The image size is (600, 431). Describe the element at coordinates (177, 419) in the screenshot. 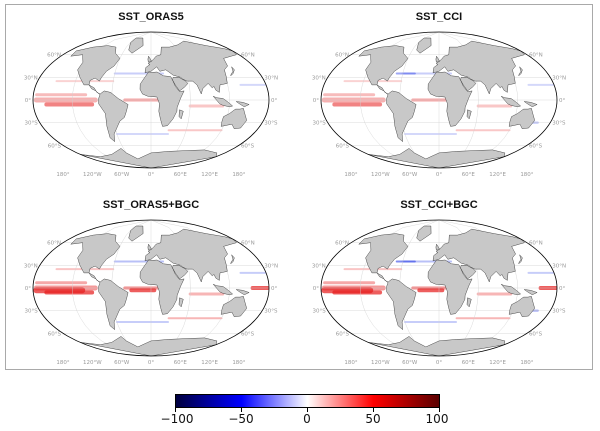

I see `colorbar-tick-label: −100` at that location.